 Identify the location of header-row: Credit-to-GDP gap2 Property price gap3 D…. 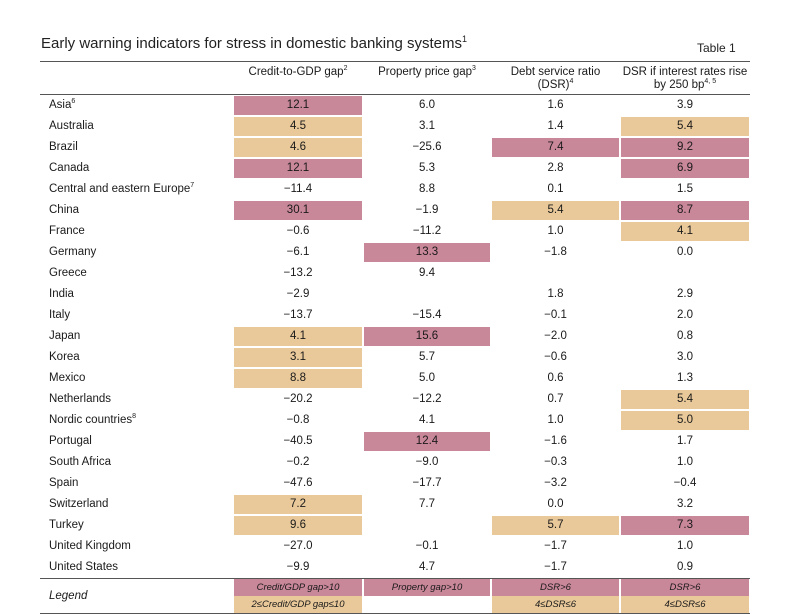
(395, 78).